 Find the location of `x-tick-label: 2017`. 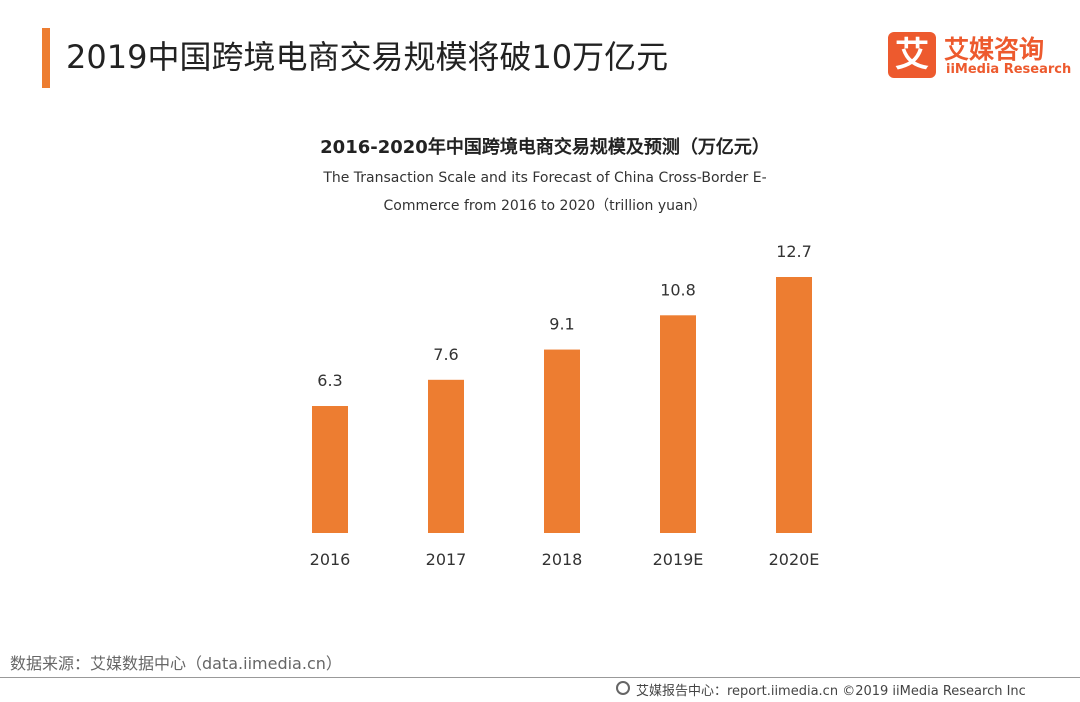

x-tick-label: 2017 is located at coordinates (446, 559).